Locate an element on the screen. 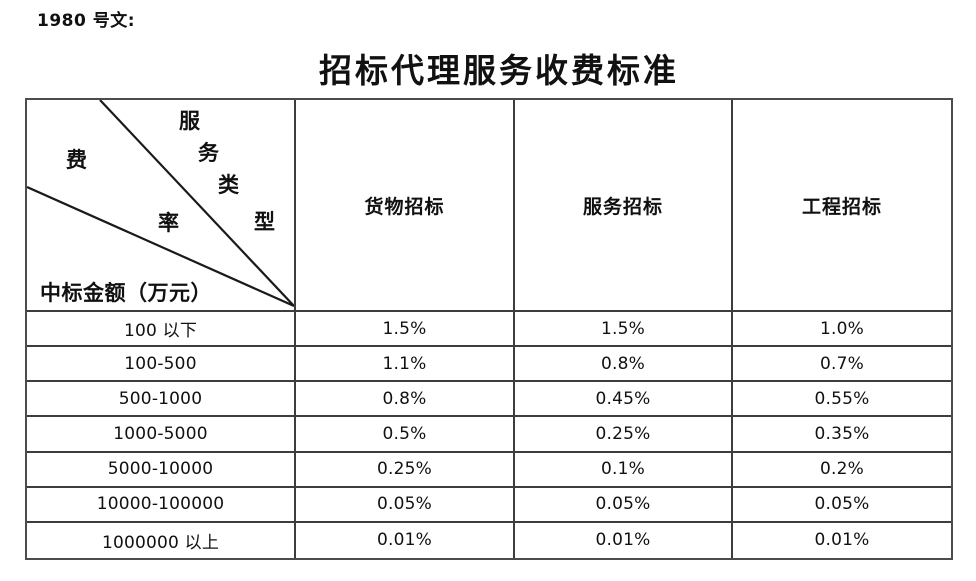 This screenshot has height=581, width=976. column-header-goods: 货物招标 is located at coordinates (405, 206).